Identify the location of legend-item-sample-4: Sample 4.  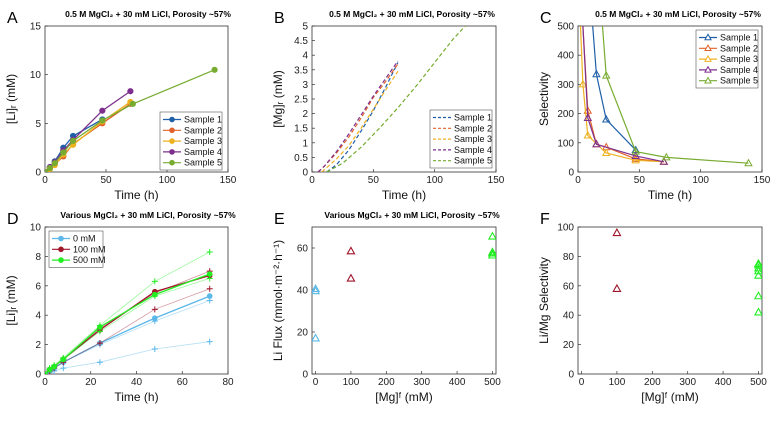
(192, 152).